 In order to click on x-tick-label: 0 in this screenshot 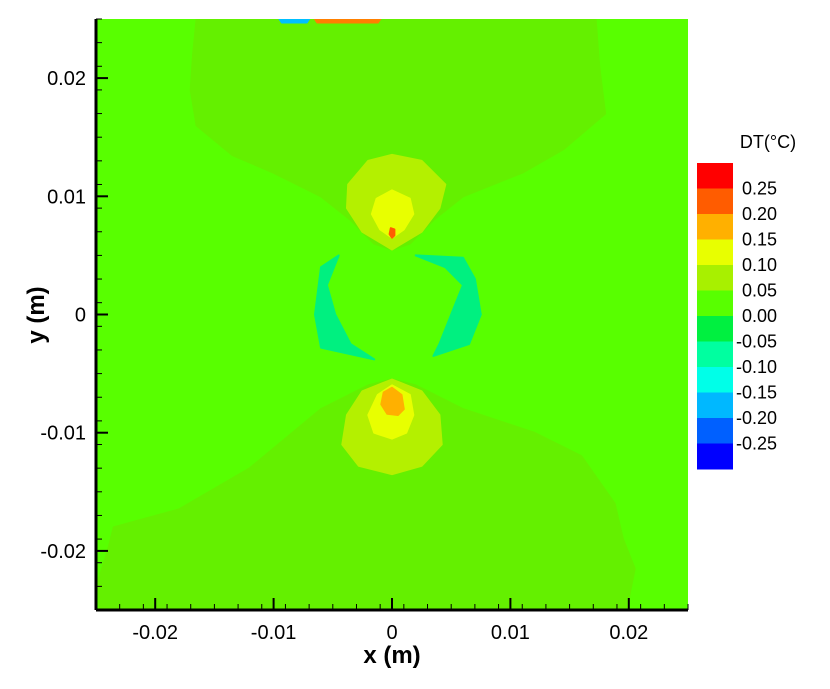, I will do `click(391, 633)`.